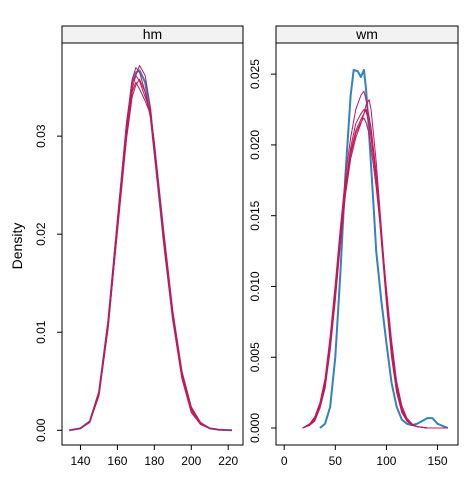 This screenshot has height=502, width=474. Describe the element at coordinates (255, 286) in the screenshot. I see `y-tick-label-wm-2: 0.010` at that location.